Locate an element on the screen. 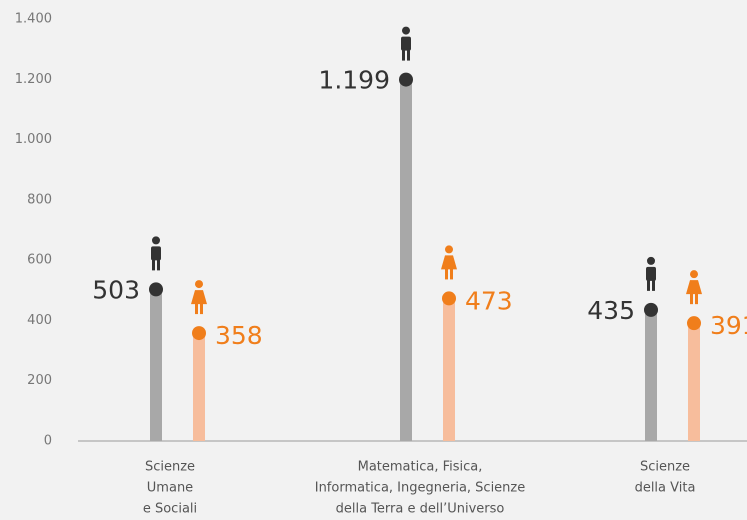 The width and height of the screenshot is (747, 520). data-label: 1.199 is located at coordinates (354, 80).